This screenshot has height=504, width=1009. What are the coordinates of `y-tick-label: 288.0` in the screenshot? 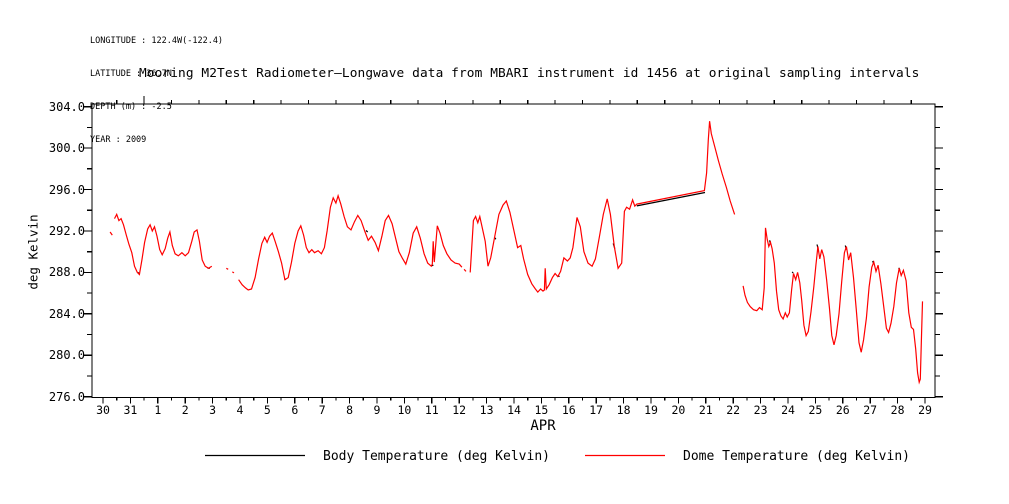 It's located at (66, 272).